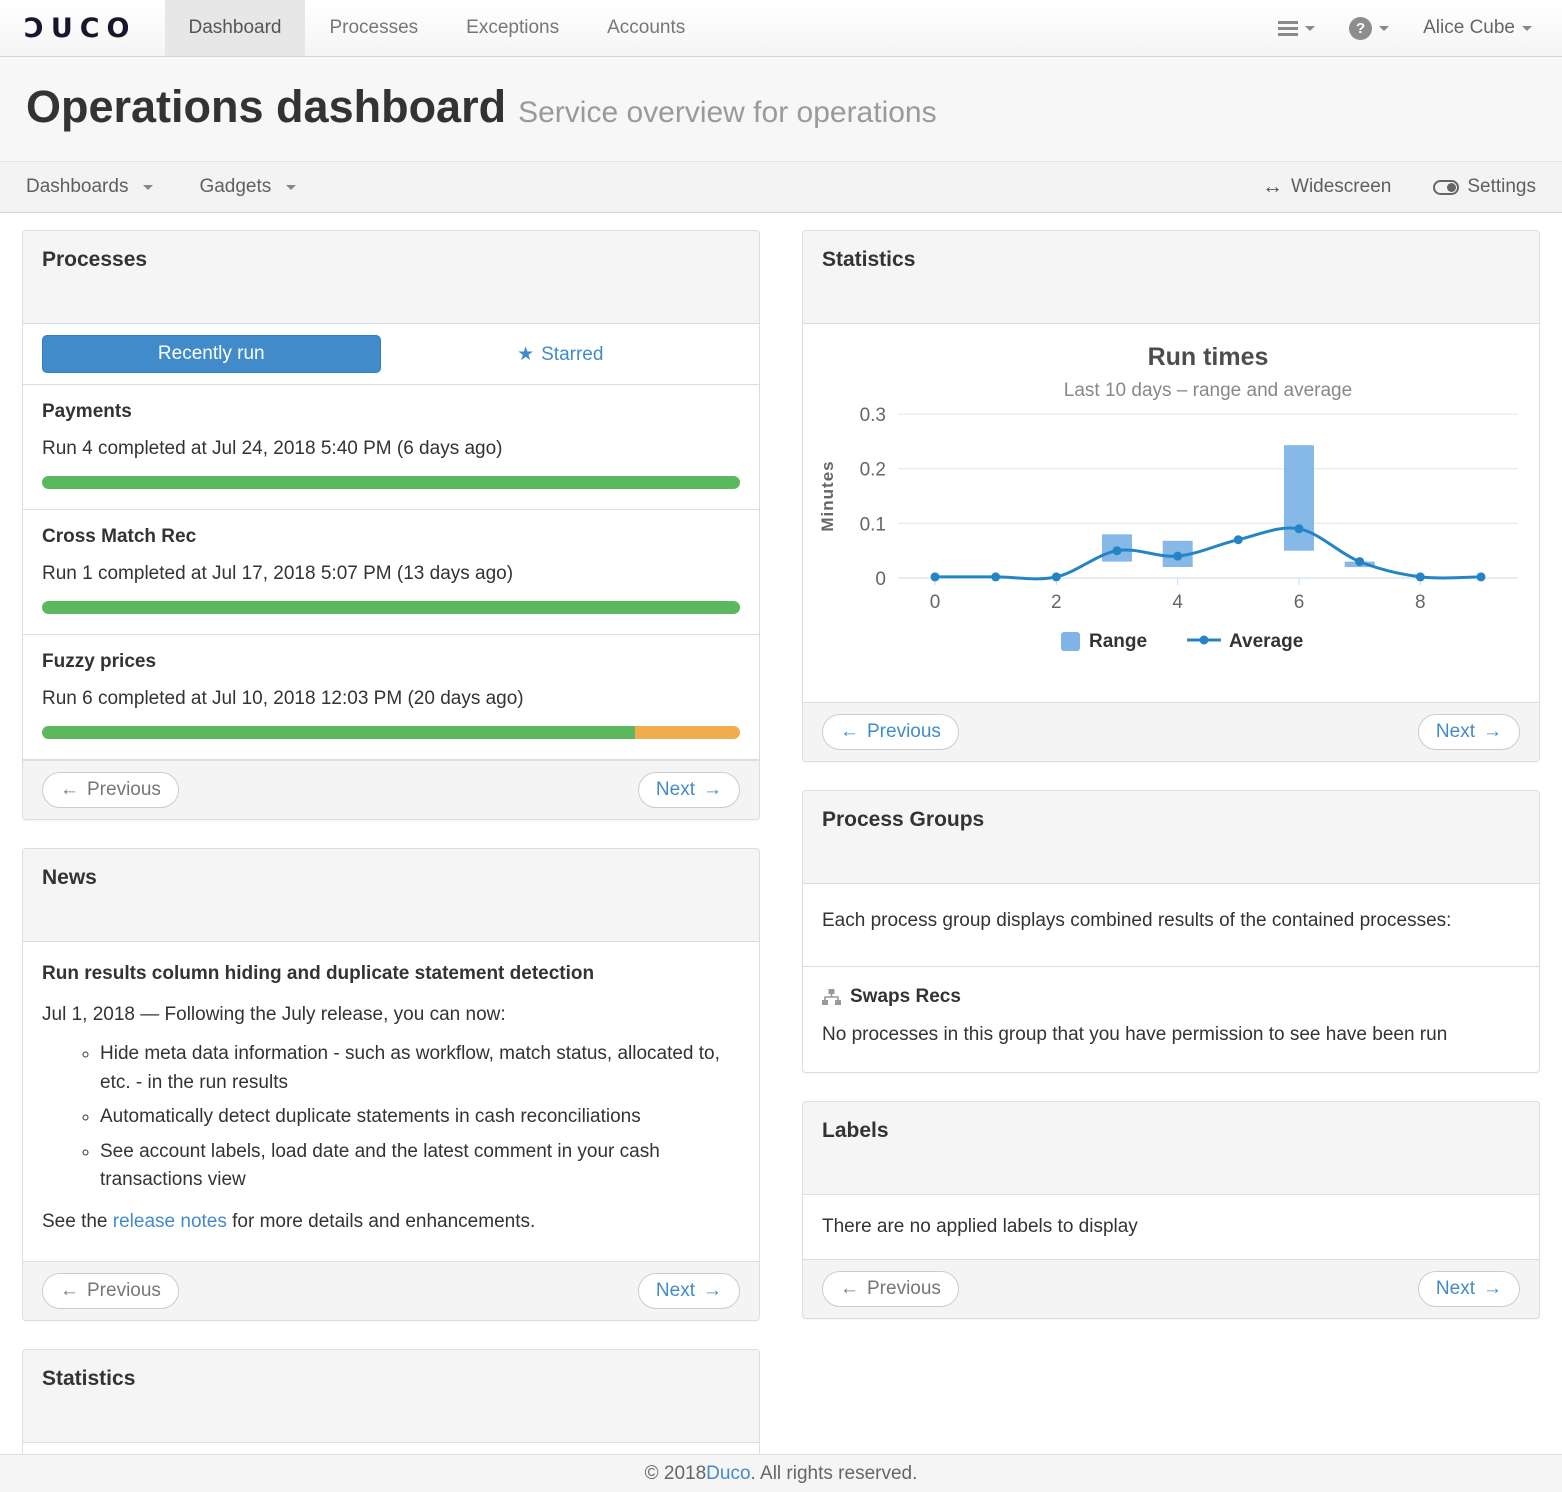 This screenshot has height=1492, width=1562. What do you see at coordinates (1171, 731) in the screenshot?
I see `statistics-panel-footer: ← Previous Next →` at bounding box center [1171, 731].